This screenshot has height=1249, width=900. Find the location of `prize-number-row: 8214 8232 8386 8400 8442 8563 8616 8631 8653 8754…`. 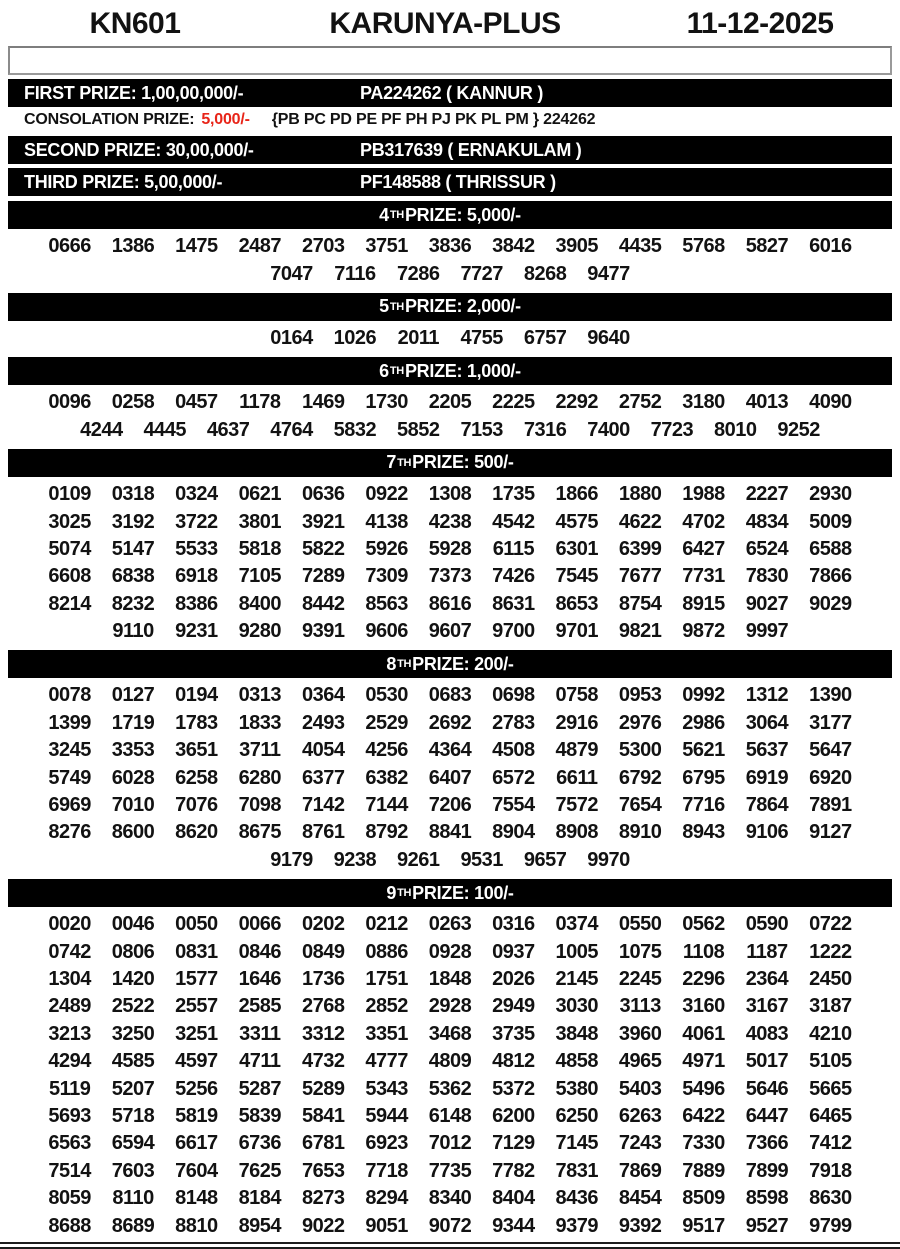

prize-number-row: 8214 8232 8386 8400 8442 8563 8616 8631 8653 8754… is located at coordinates (450, 604).